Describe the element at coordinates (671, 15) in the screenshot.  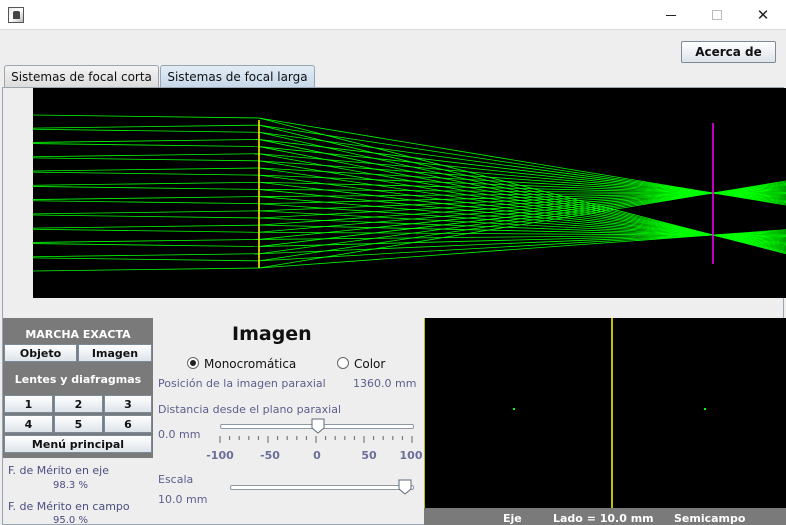
I see `minimize-button` at that location.